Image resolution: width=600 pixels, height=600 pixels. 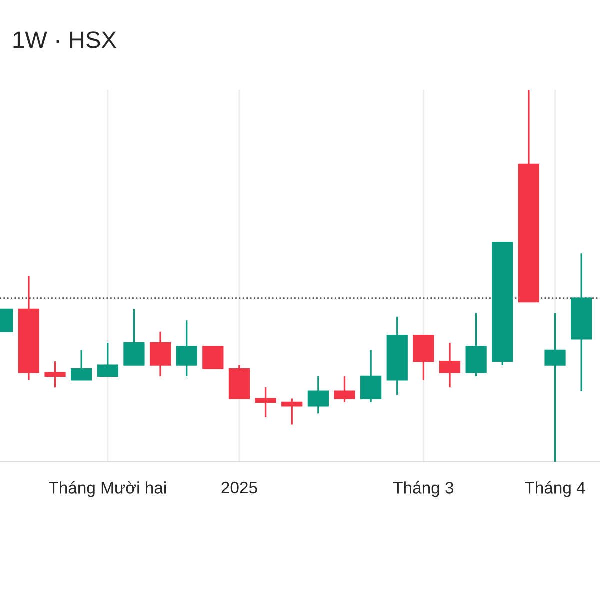 What do you see at coordinates (107, 489) in the screenshot?
I see `x-tick-label: Tháng Mười hai` at bounding box center [107, 489].